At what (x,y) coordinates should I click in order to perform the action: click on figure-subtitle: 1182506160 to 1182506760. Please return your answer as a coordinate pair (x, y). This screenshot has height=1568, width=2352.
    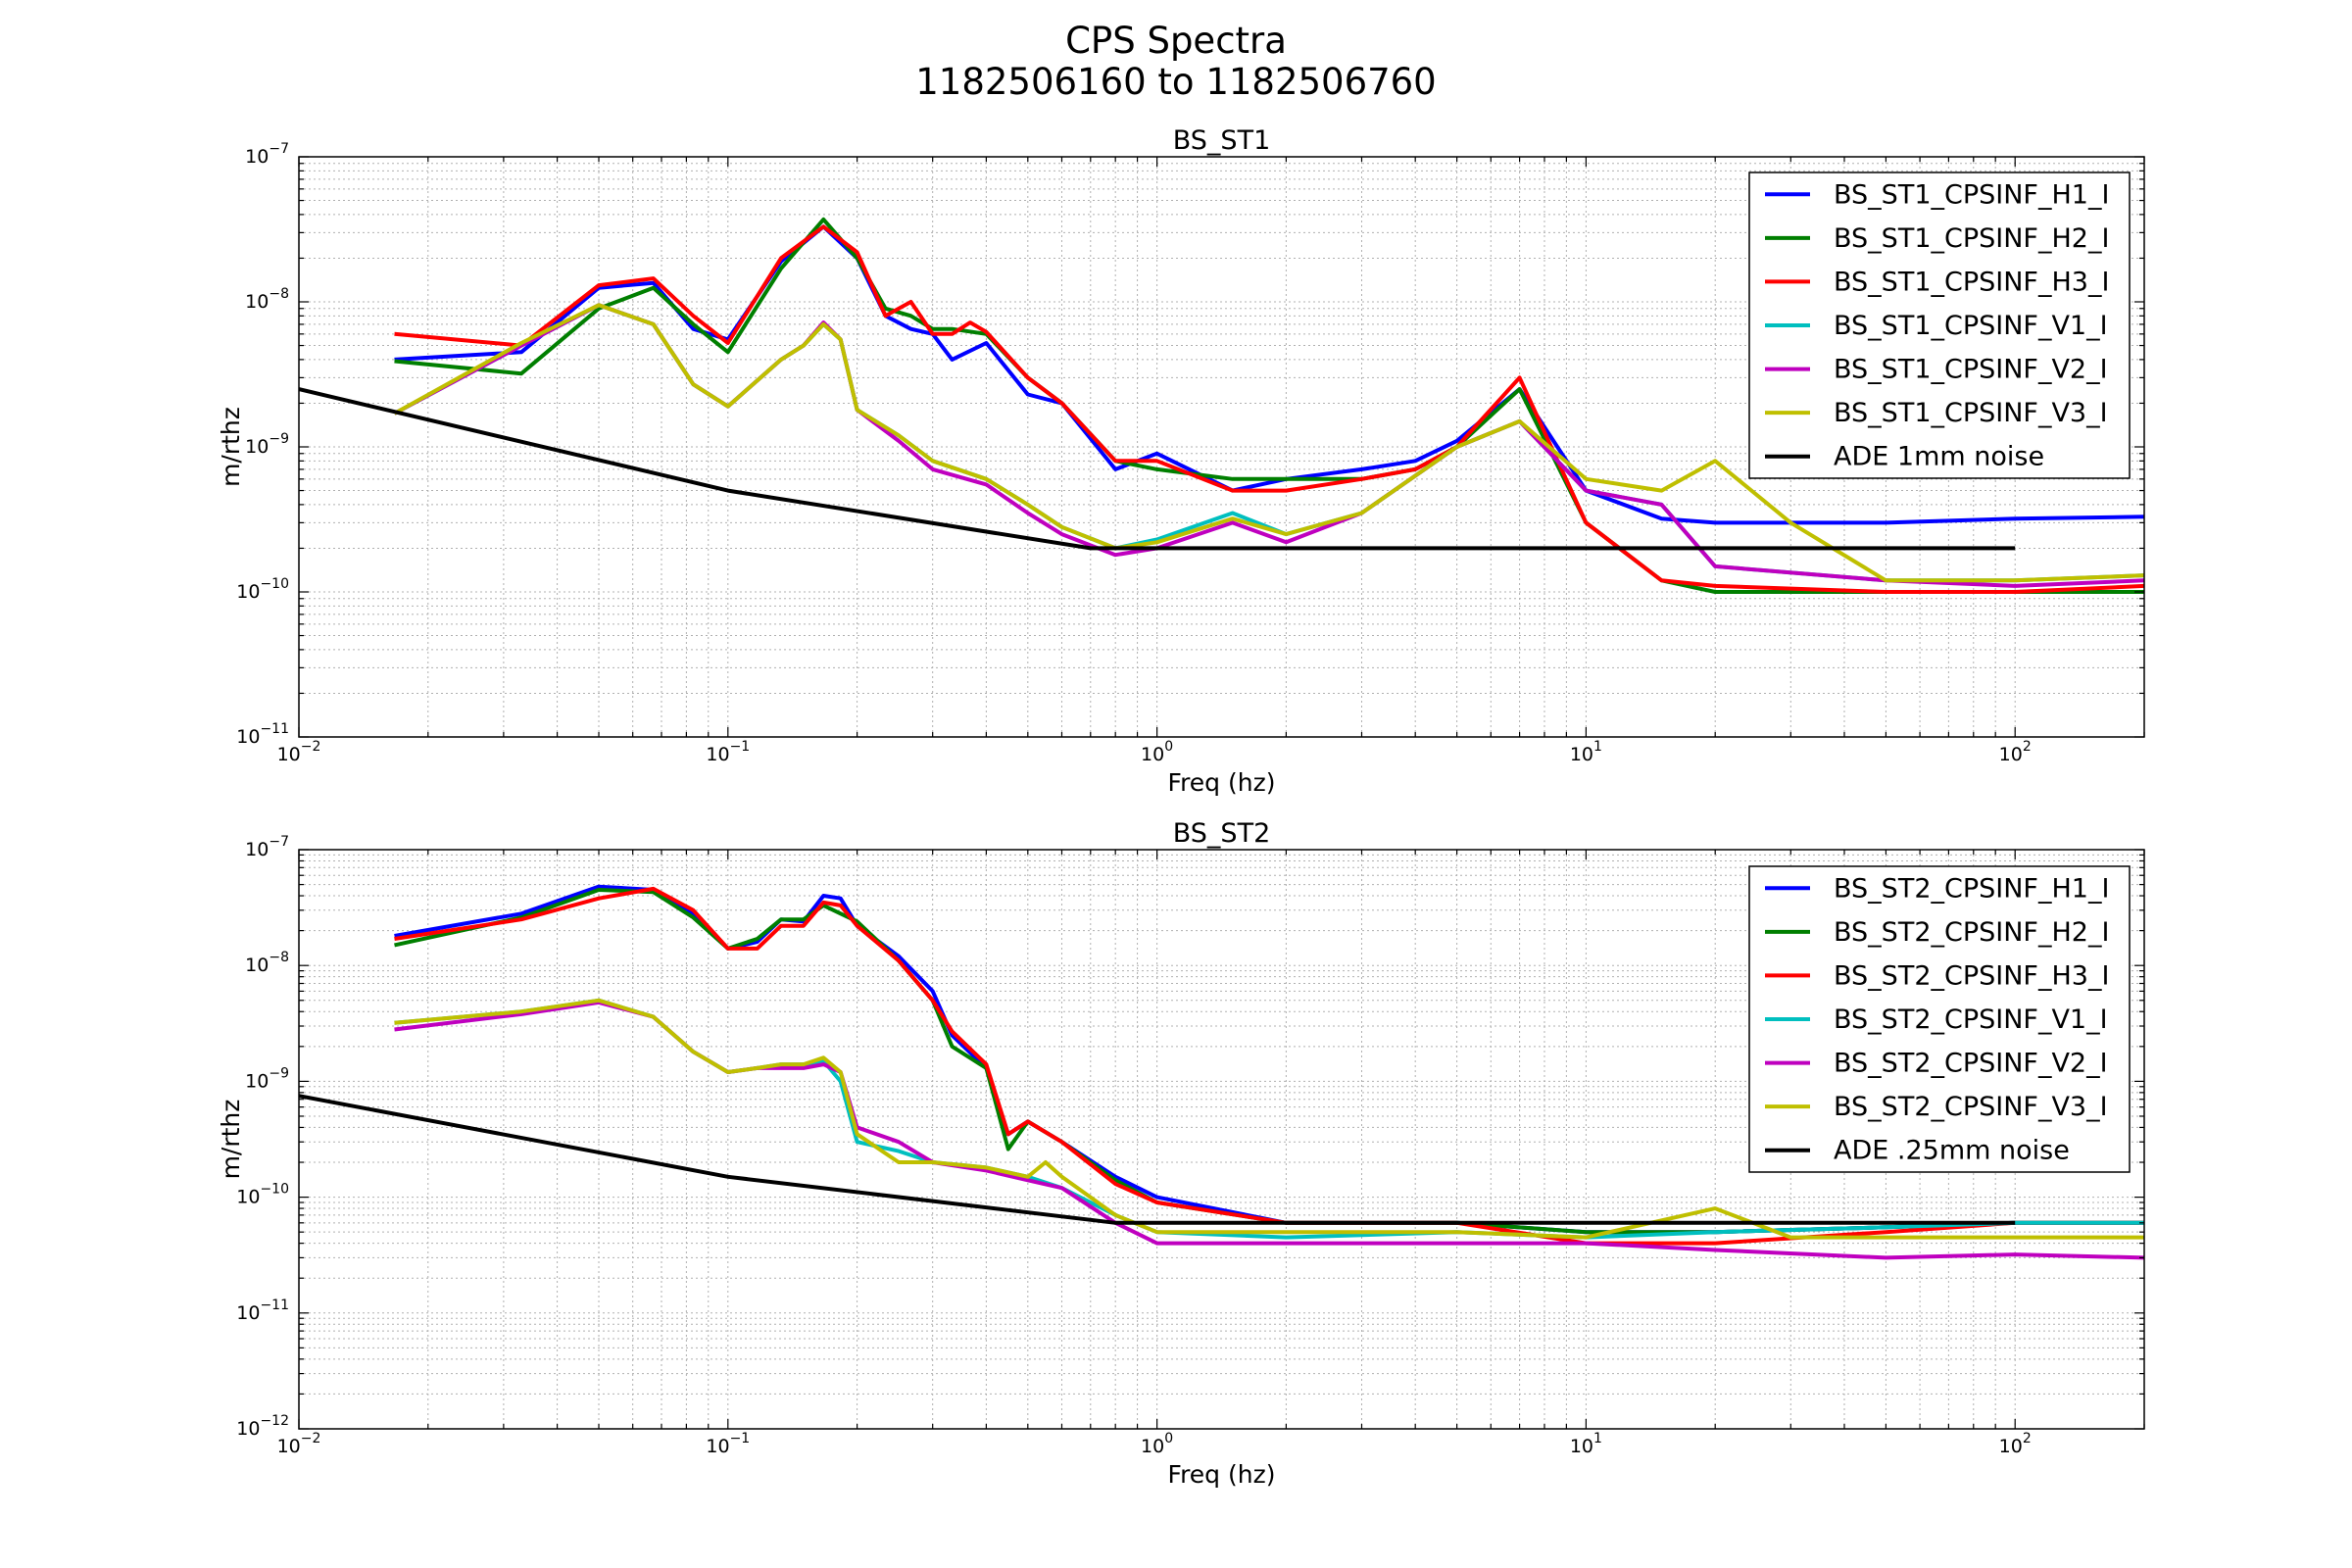
    Looking at the image, I should click on (1176, 82).